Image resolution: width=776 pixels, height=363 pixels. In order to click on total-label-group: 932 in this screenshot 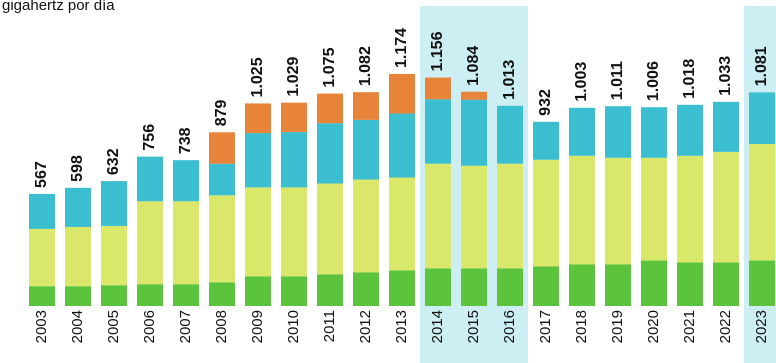, I will do `click(545, 102)`.